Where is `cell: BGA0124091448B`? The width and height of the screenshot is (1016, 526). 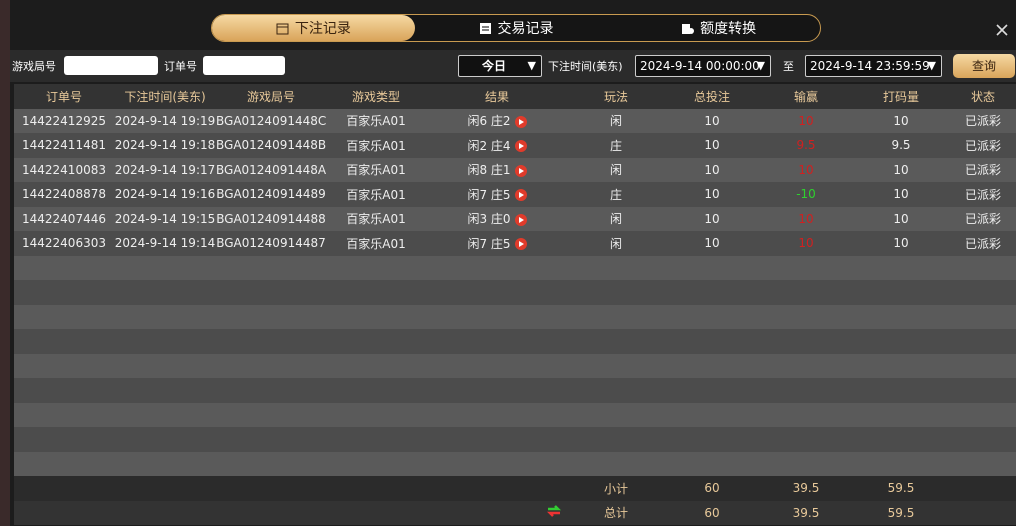 cell: BGA0124091448B is located at coordinates (271, 145).